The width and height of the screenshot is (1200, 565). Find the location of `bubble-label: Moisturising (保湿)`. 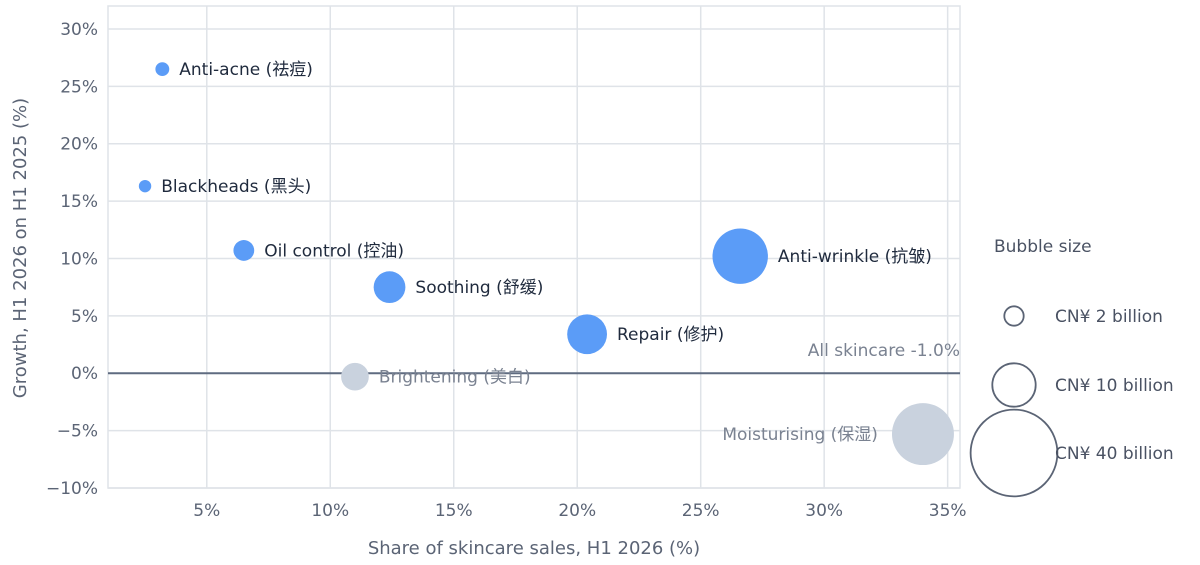

bubble-label: Moisturising (保湿) is located at coordinates (800, 435).